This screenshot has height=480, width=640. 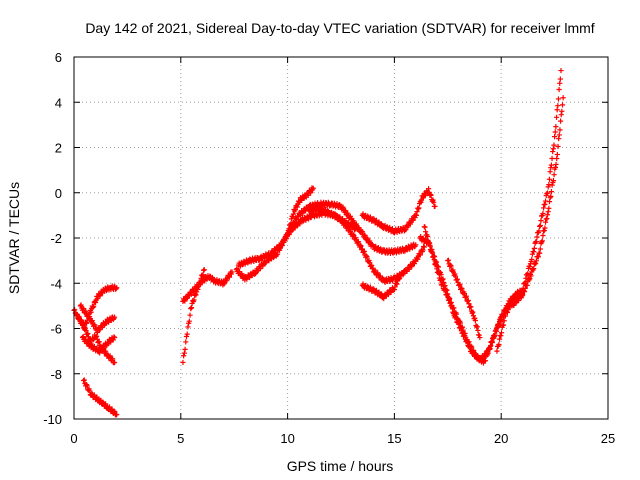 I want to click on y-tick-label: -4, so click(x=56, y=283).